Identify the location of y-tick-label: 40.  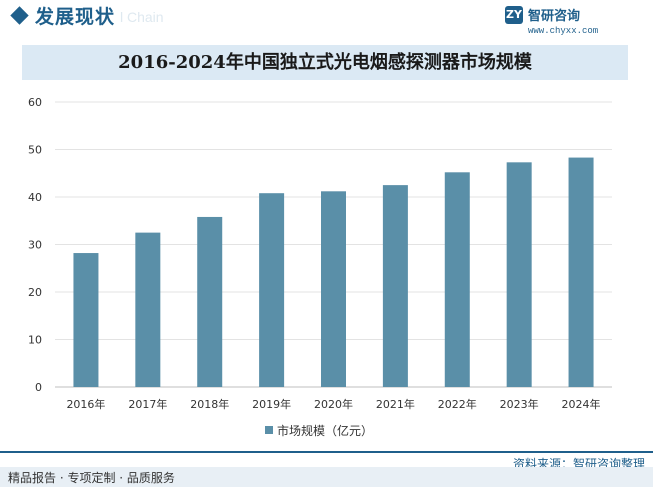
(35, 197).